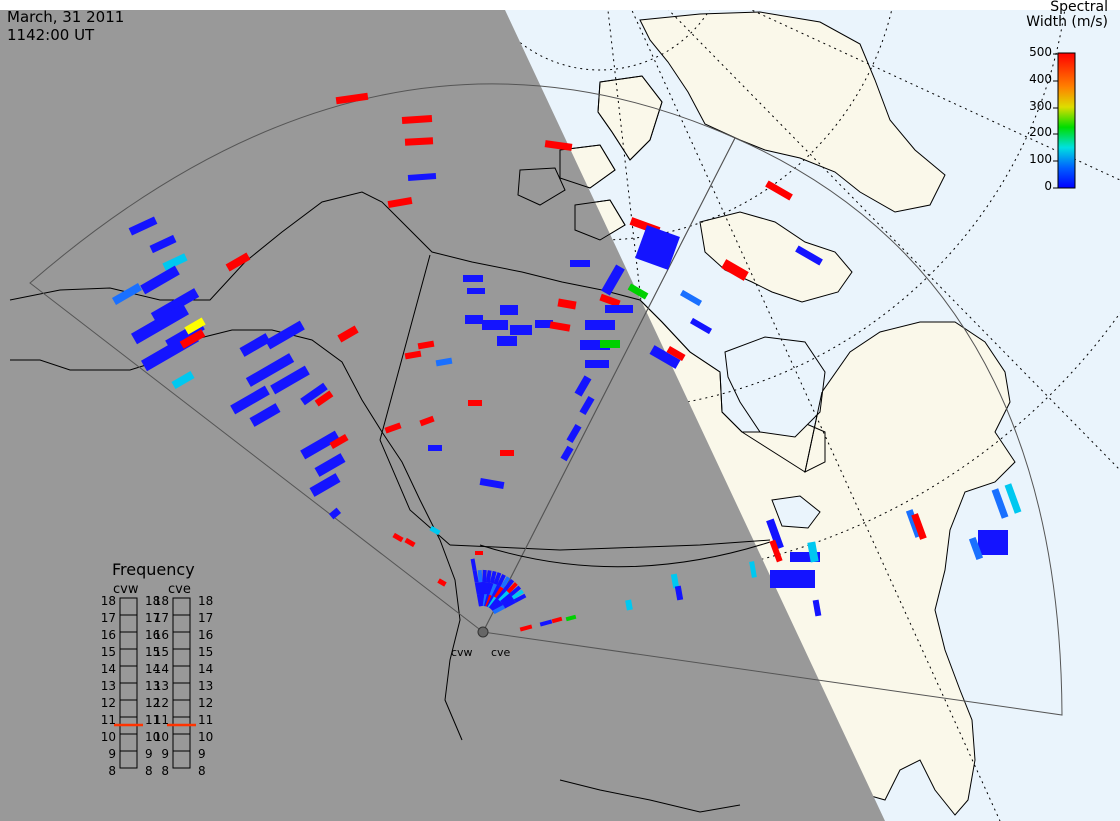 The height and width of the screenshot is (821, 1120). Describe the element at coordinates (462, 652) in the screenshot. I see `radar-label-cvw: cvw` at that location.